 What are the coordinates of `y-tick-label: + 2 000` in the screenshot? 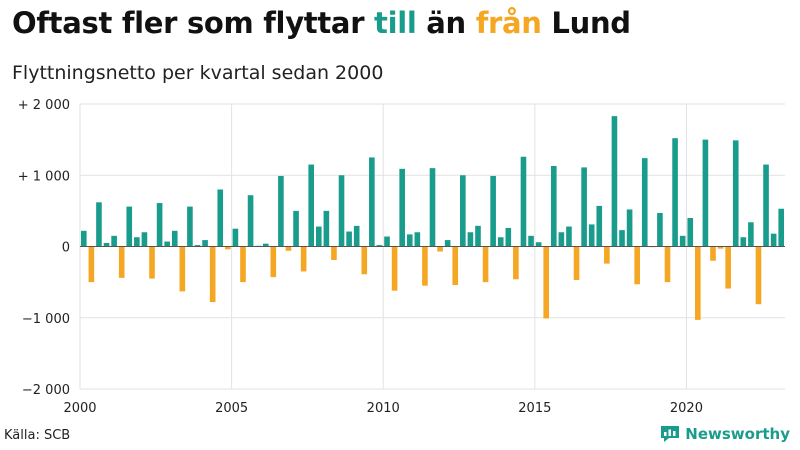 It's located at (44, 105).